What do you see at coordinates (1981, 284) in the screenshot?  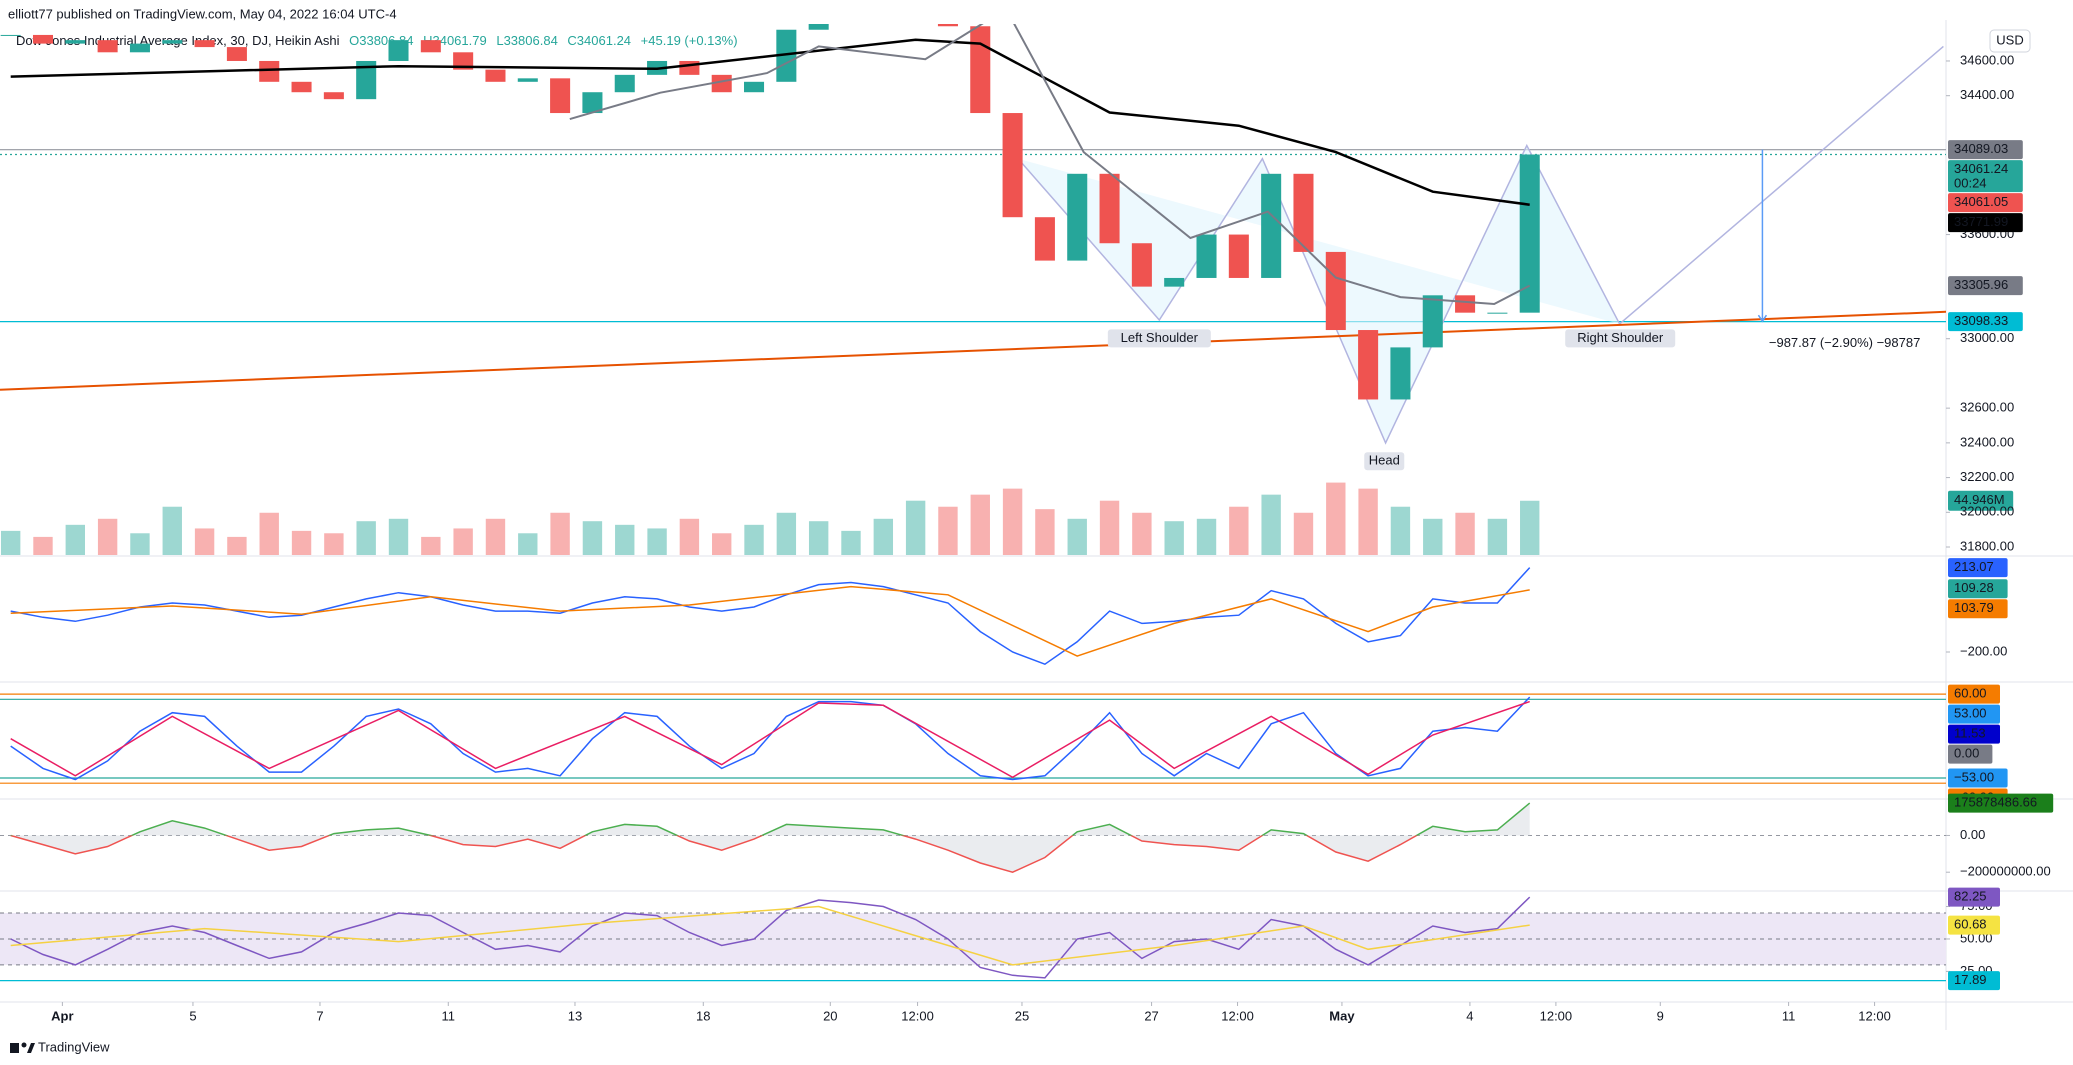 I see `price-label: 33305.96` at bounding box center [1981, 284].